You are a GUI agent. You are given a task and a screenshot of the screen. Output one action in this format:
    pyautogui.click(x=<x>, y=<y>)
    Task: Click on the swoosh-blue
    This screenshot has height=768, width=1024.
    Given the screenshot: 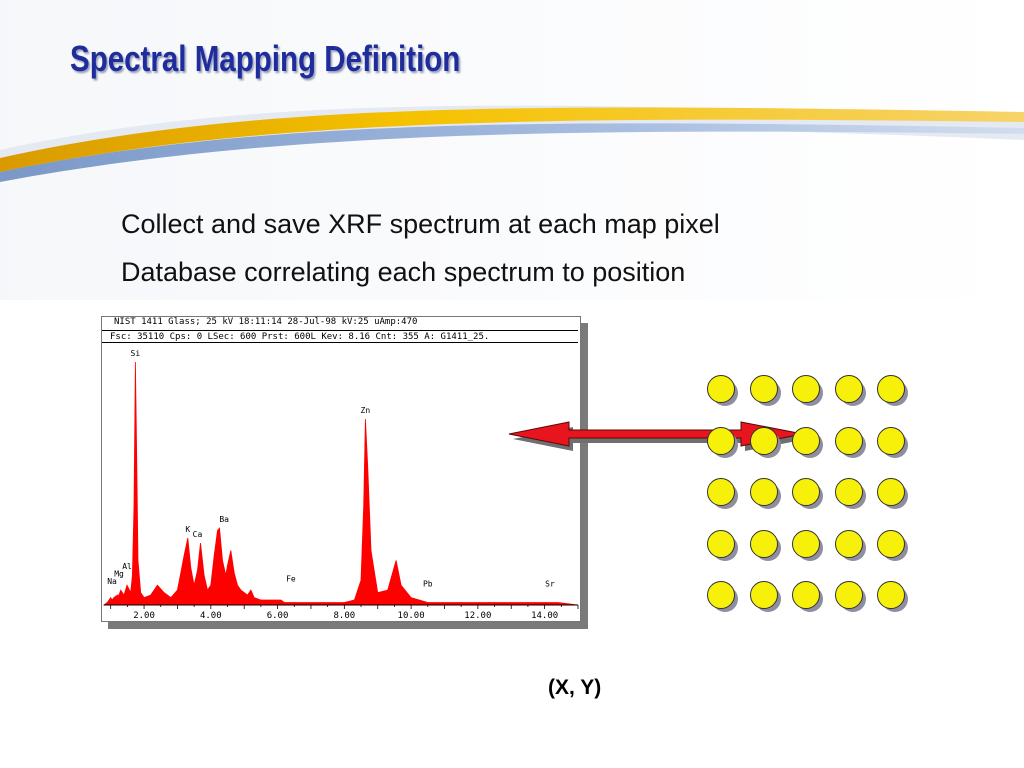 What is the action you would take?
    pyautogui.click(x=512, y=152)
    